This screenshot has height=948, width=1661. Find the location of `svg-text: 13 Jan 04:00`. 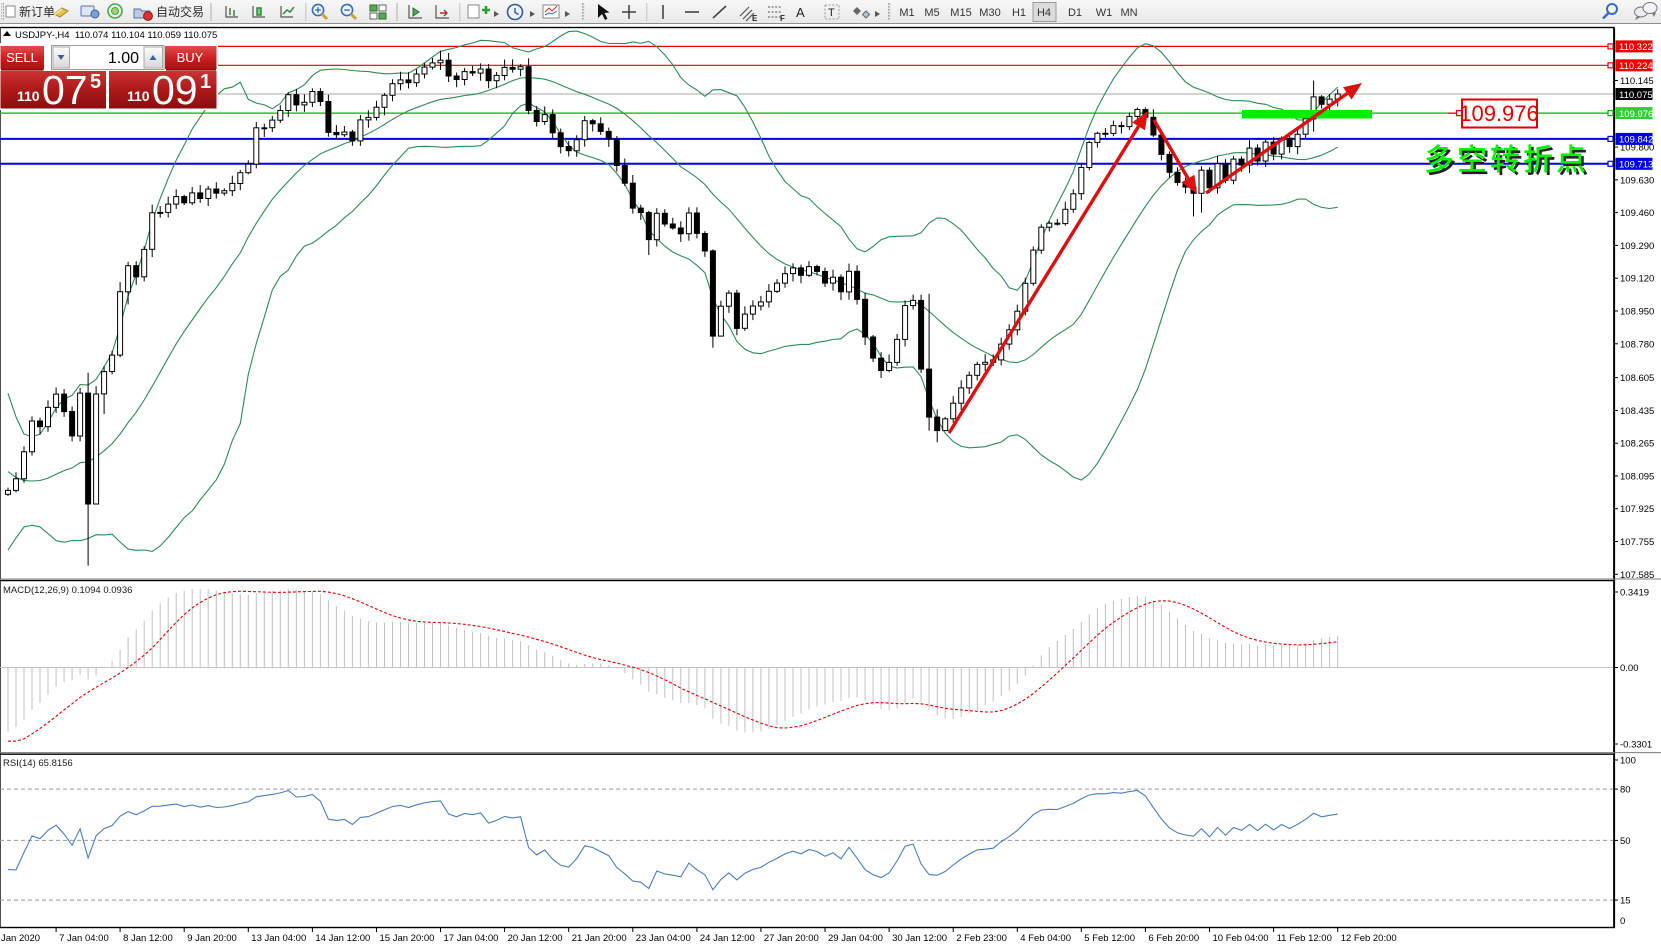

svg-text: 13 Jan 04:00 is located at coordinates (278, 938).